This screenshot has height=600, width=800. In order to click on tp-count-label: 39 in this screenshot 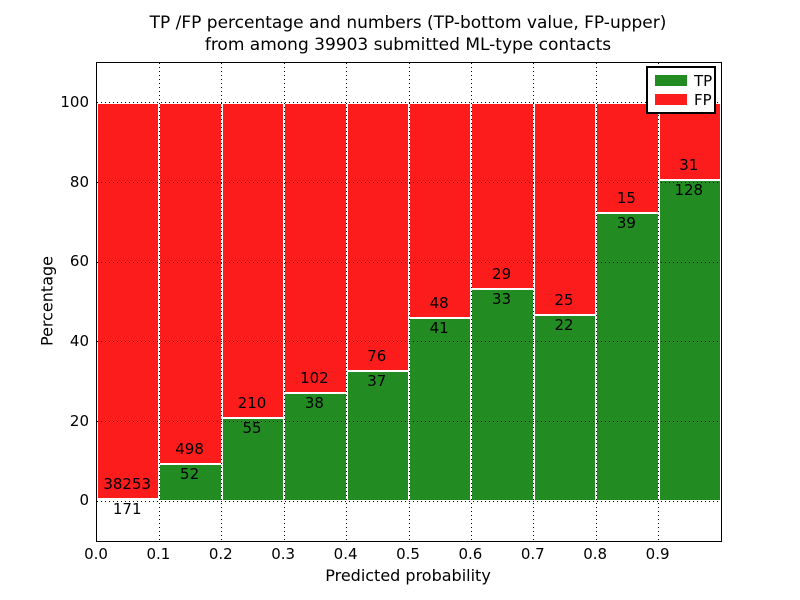, I will do `click(626, 223)`.